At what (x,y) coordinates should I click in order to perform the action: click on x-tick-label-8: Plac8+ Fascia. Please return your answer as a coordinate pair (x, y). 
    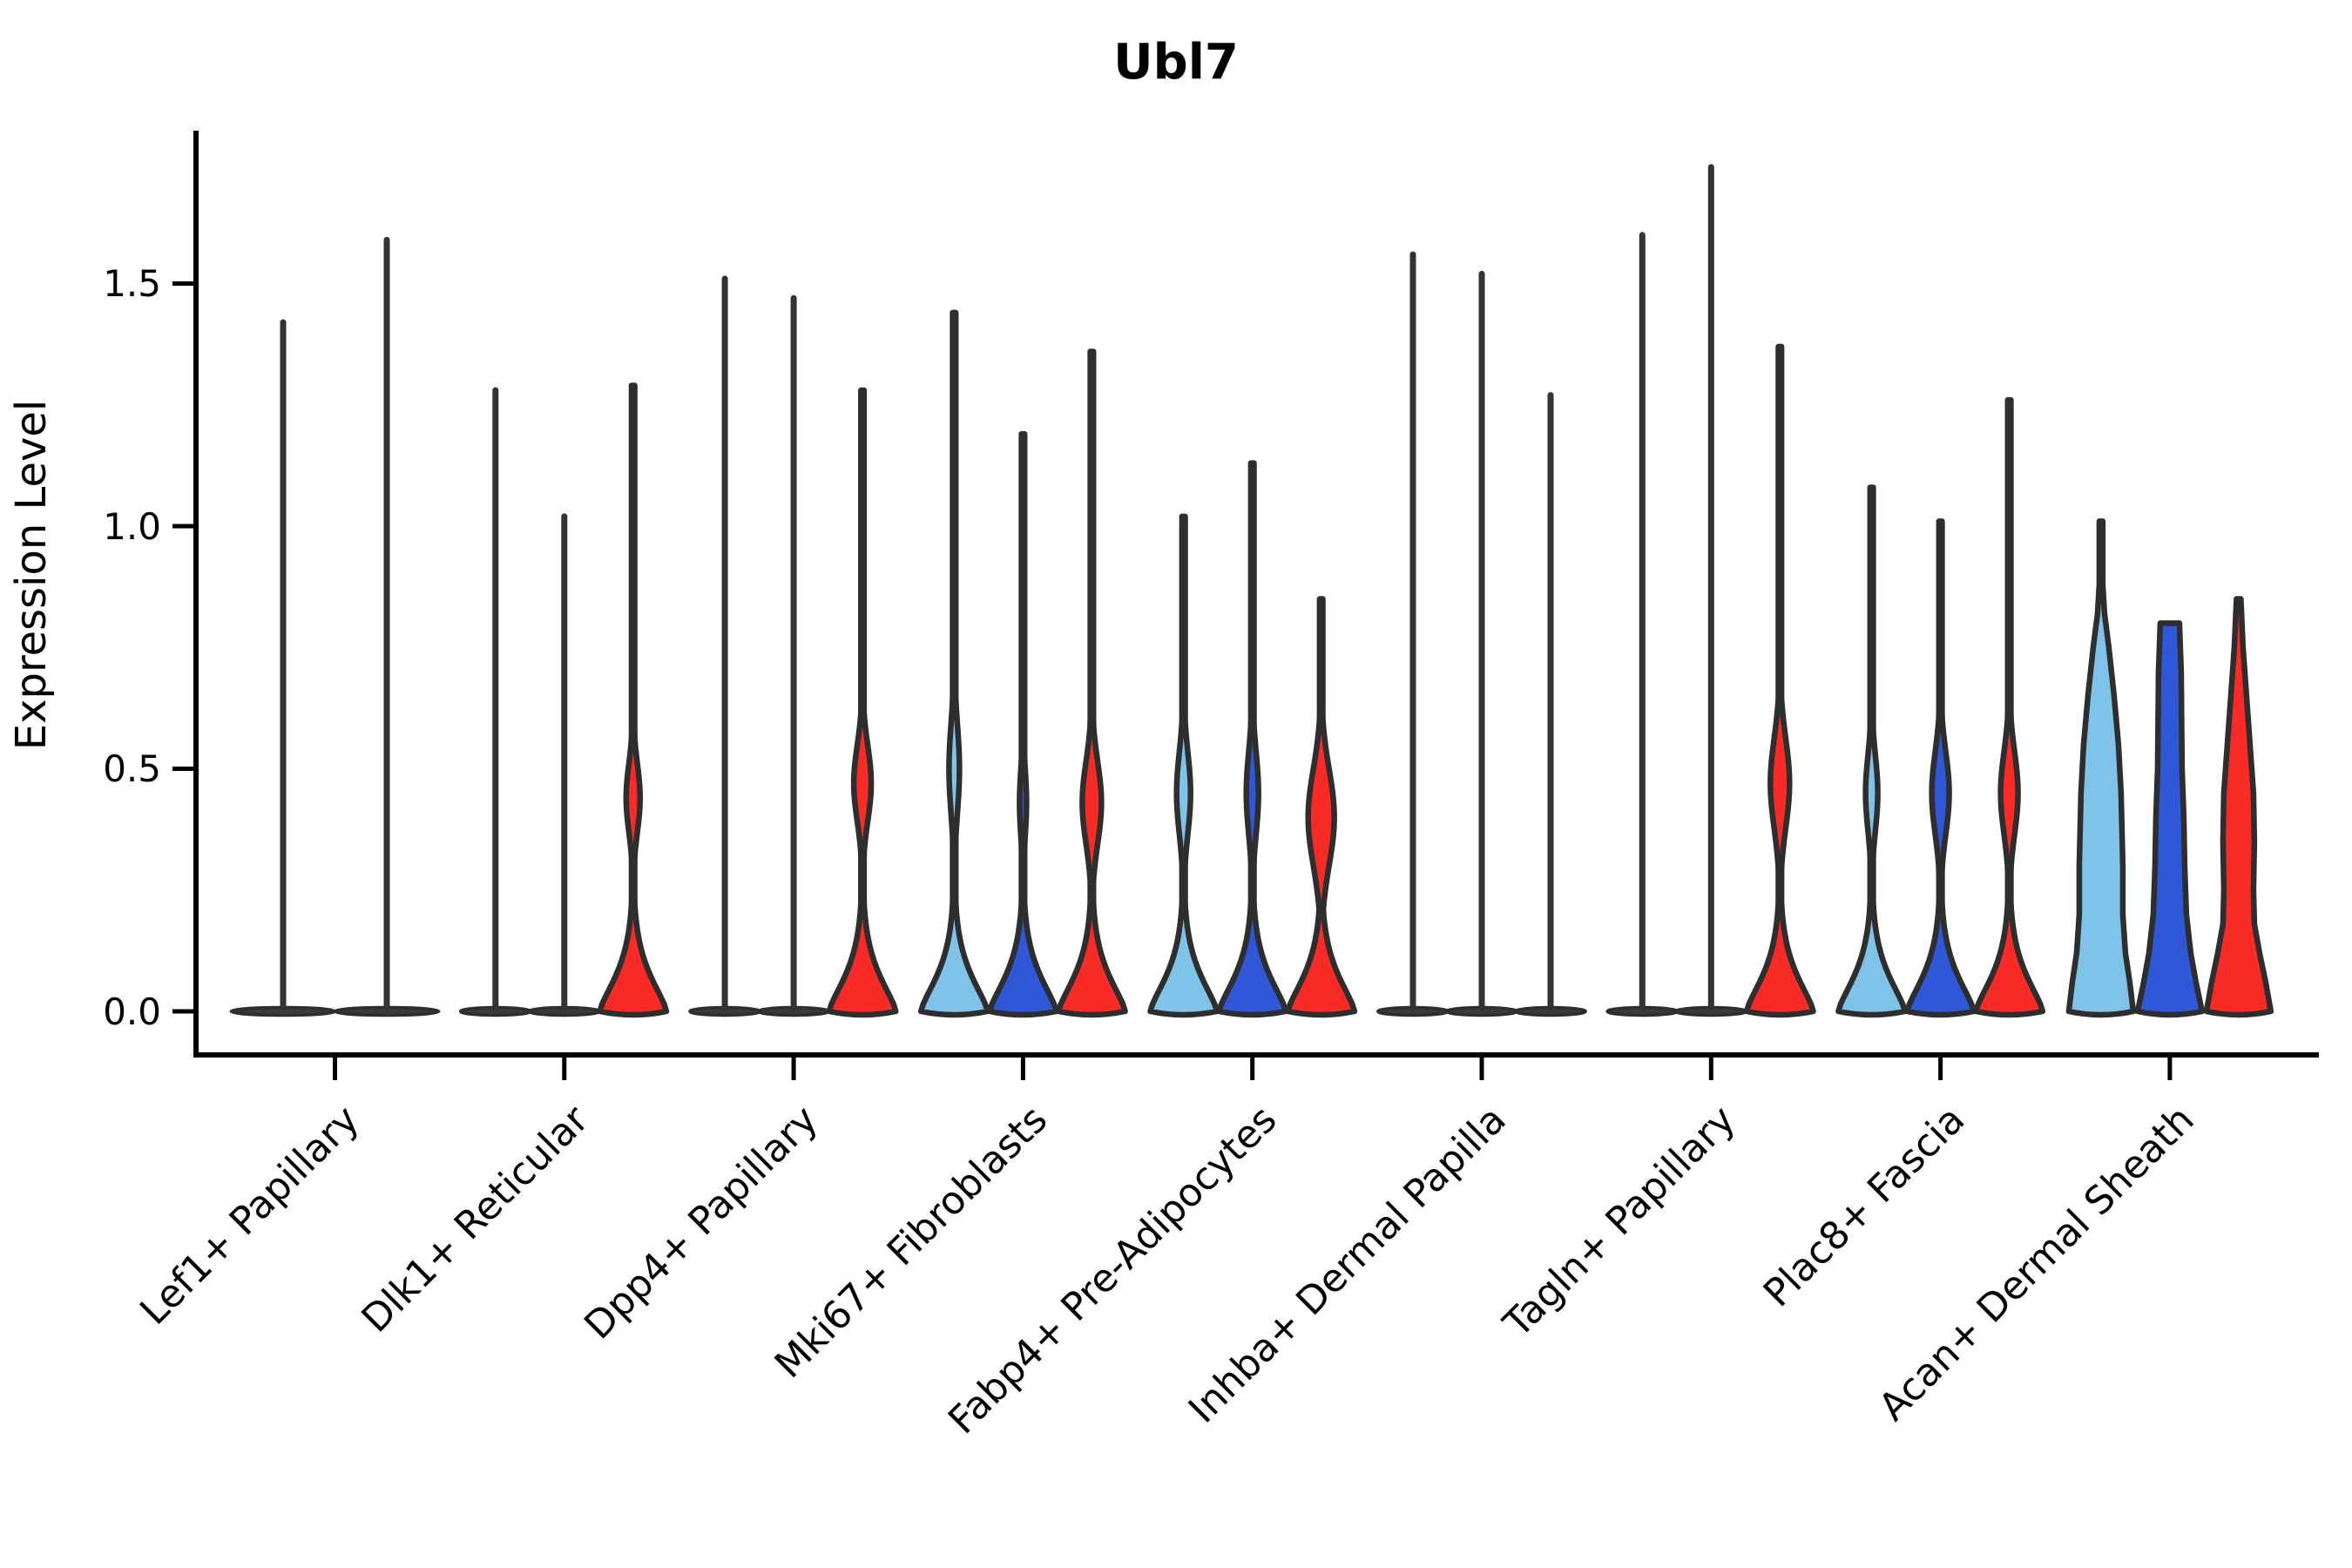
    Looking at the image, I should click on (1865, 1207).